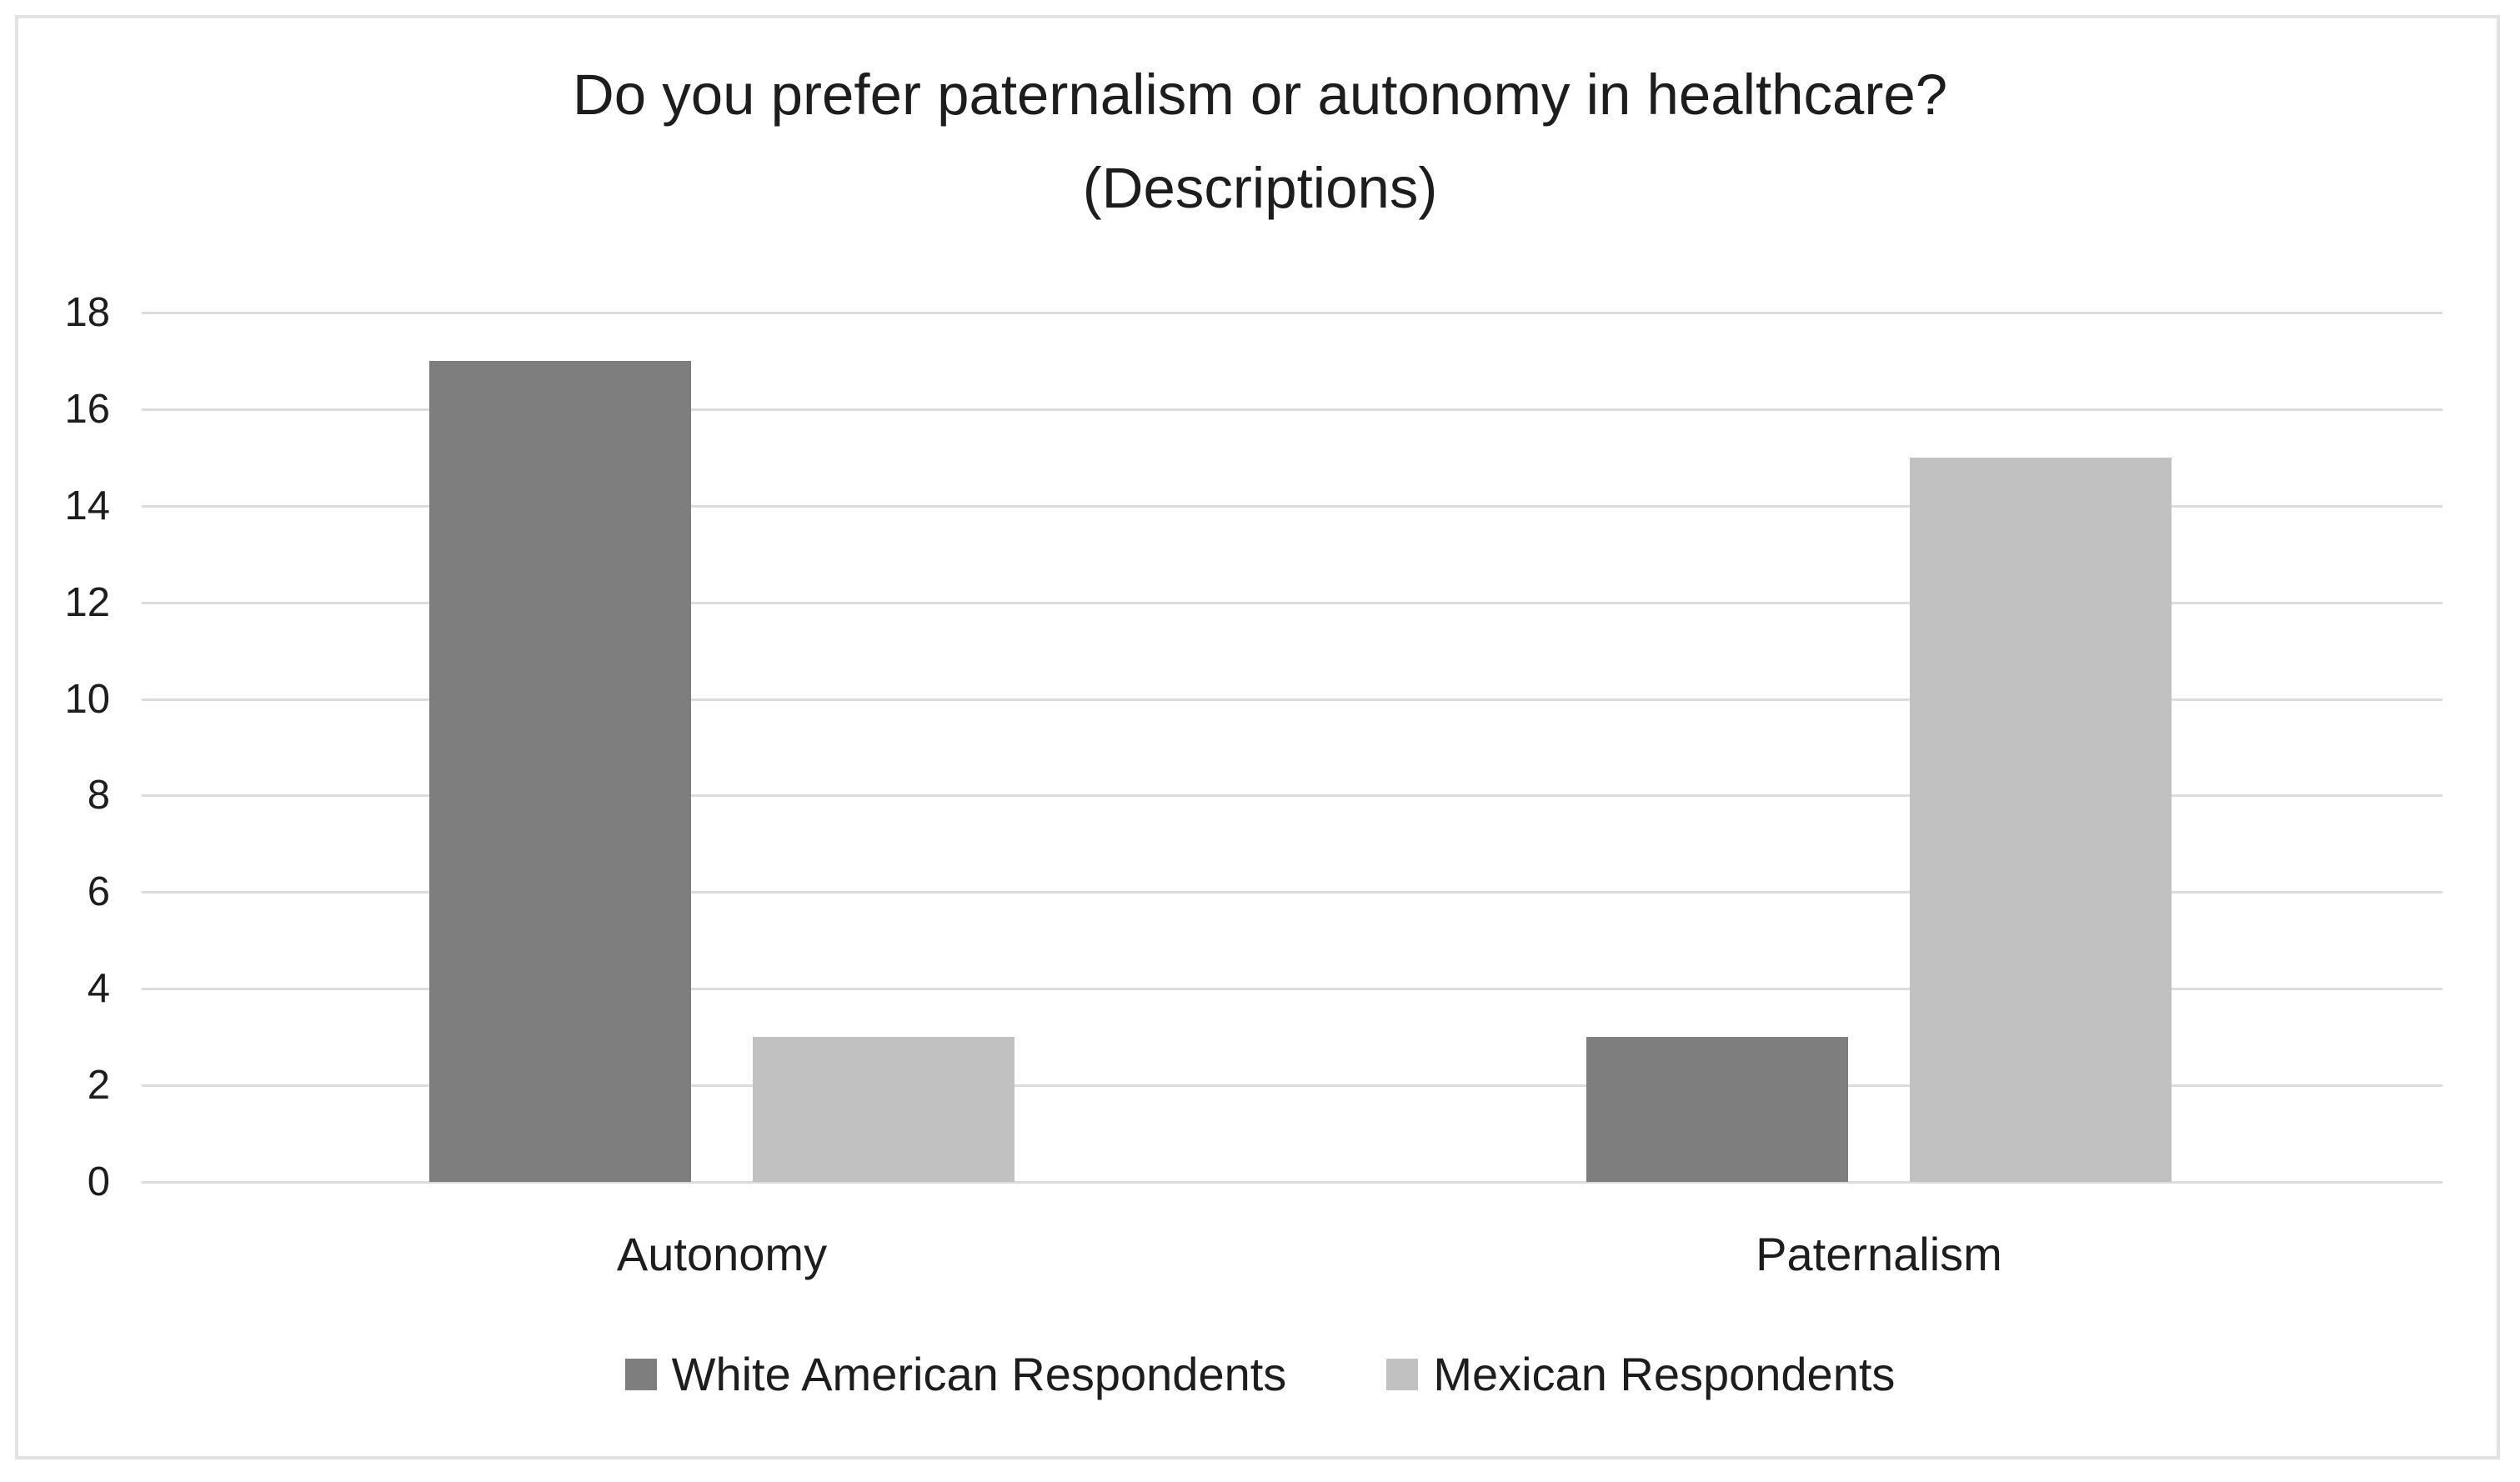 This screenshot has height=1482, width=2520. Describe the element at coordinates (884, 1109) in the screenshot. I see `bar-autonomy-mexican-respondents` at that location.